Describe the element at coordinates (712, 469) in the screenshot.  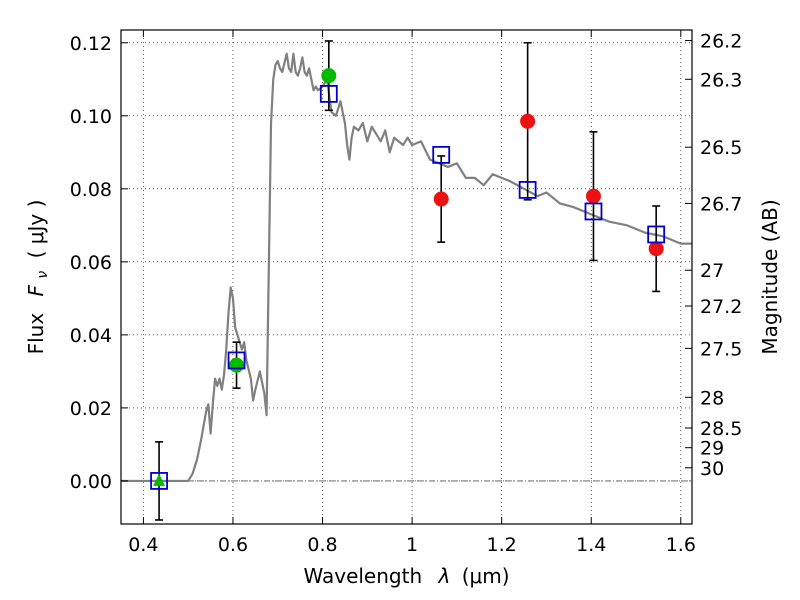
I see `y2-tick-label: 30` at that location.